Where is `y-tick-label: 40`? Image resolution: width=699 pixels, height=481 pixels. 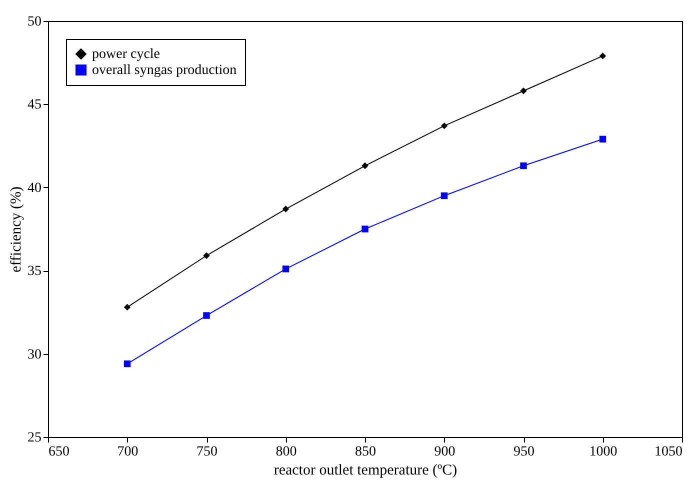
y-tick-label: 40 is located at coordinates (35, 188).